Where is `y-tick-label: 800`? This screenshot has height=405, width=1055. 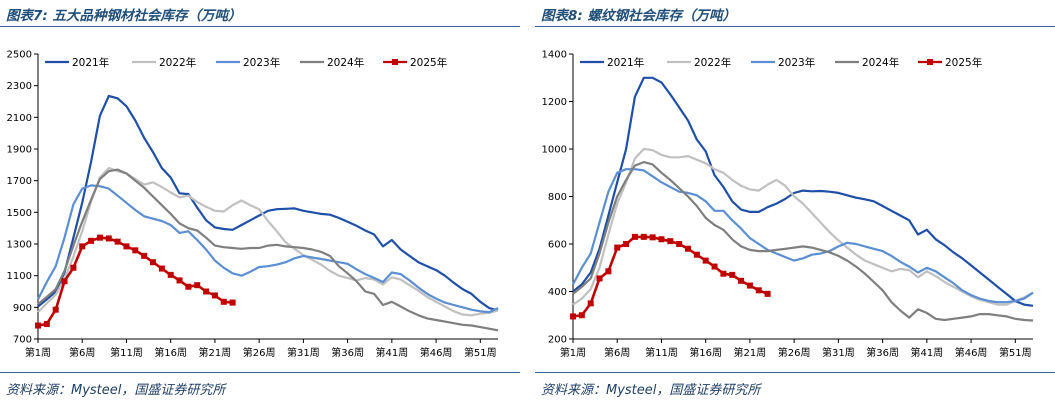 y-tick-label: 800 is located at coordinates (557, 197).